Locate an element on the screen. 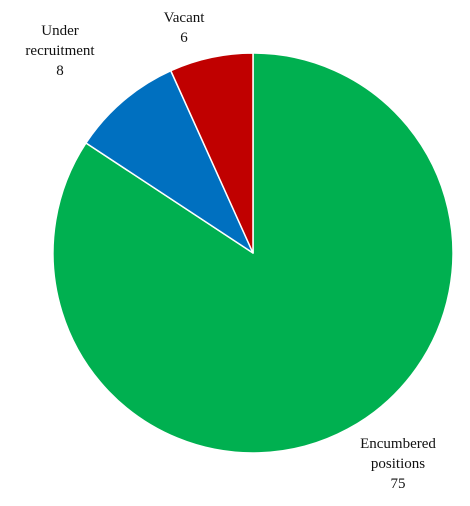 The width and height of the screenshot is (470, 506). pie-label-category: Encumbered is located at coordinates (398, 444).